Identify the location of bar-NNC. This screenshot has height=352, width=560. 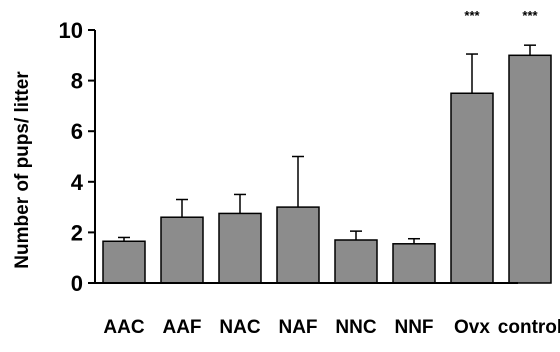
(356, 261).